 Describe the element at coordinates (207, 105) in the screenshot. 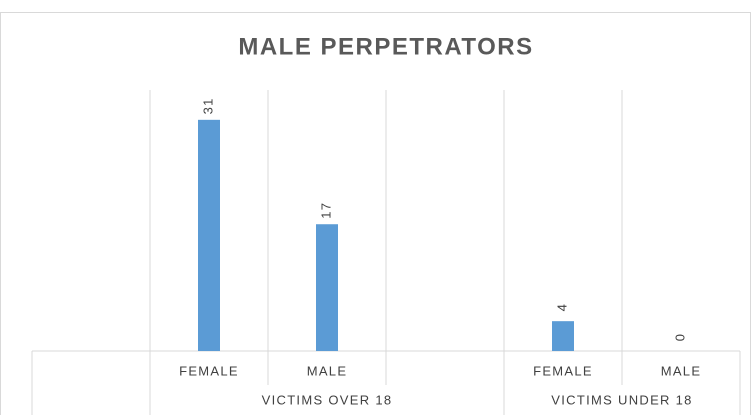

I see `data-label: 31` at that location.